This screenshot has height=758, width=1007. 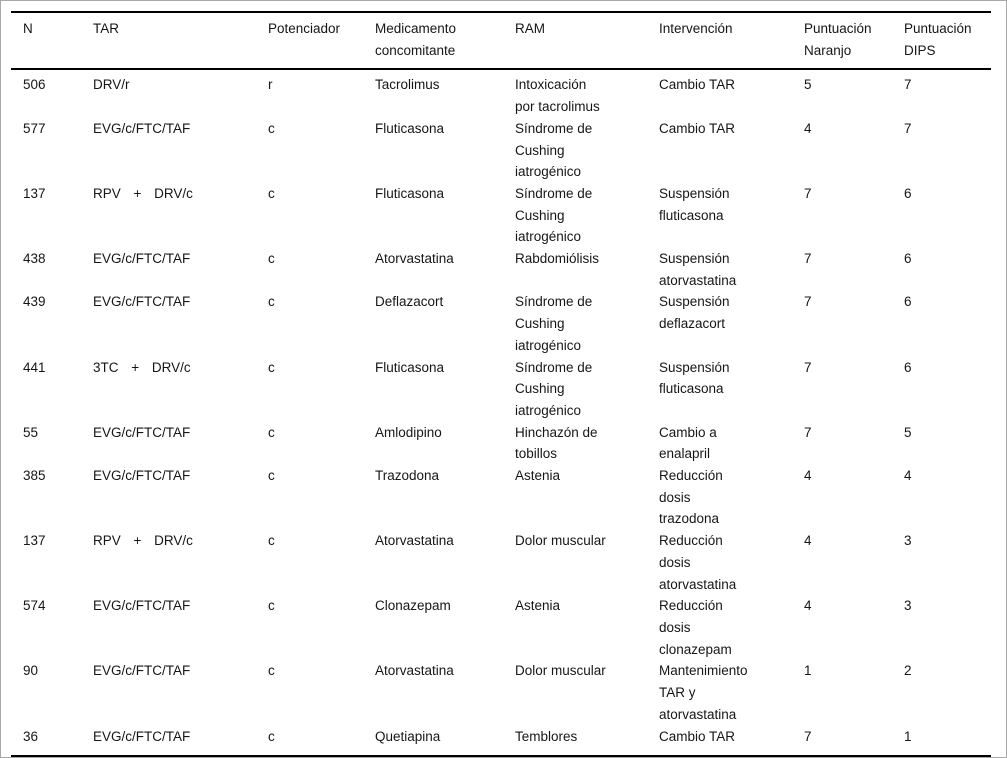 What do you see at coordinates (908, 736) in the screenshot?
I see `cell-puntuacion-dips: 1` at bounding box center [908, 736].